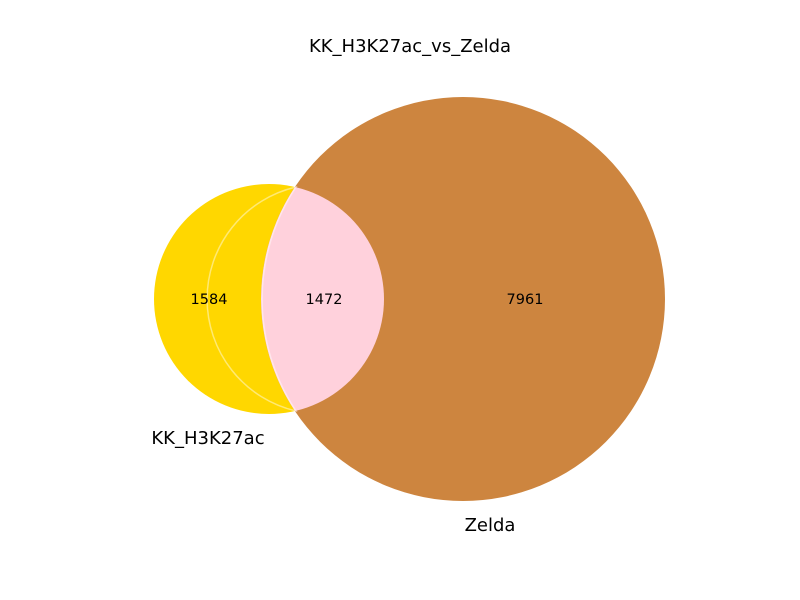 The width and height of the screenshot is (800, 600). What do you see at coordinates (490, 525) in the screenshot?
I see `set-label-zelda: Zelda` at bounding box center [490, 525].